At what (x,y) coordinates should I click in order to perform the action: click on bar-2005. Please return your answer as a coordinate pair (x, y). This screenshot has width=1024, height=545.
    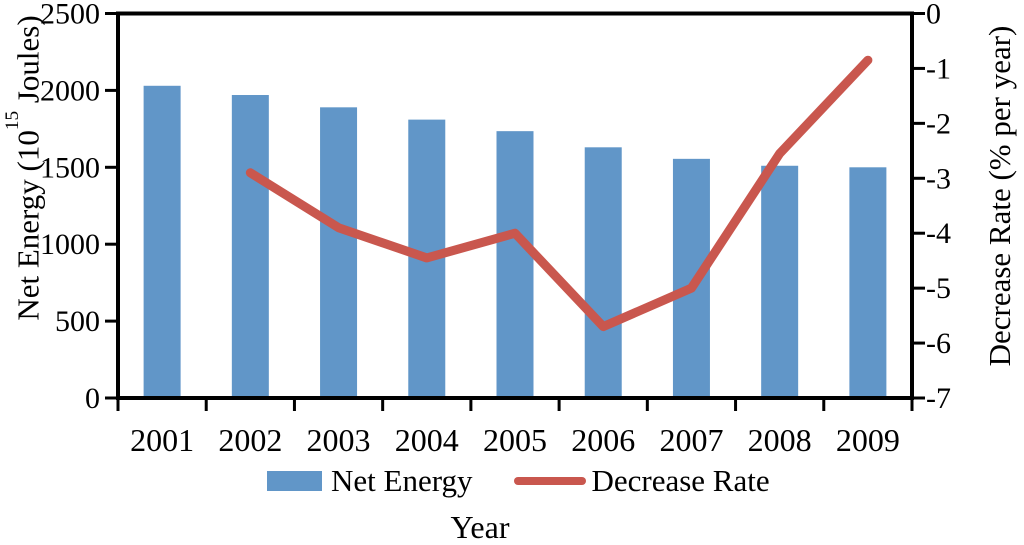
    Looking at the image, I should click on (515, 265).